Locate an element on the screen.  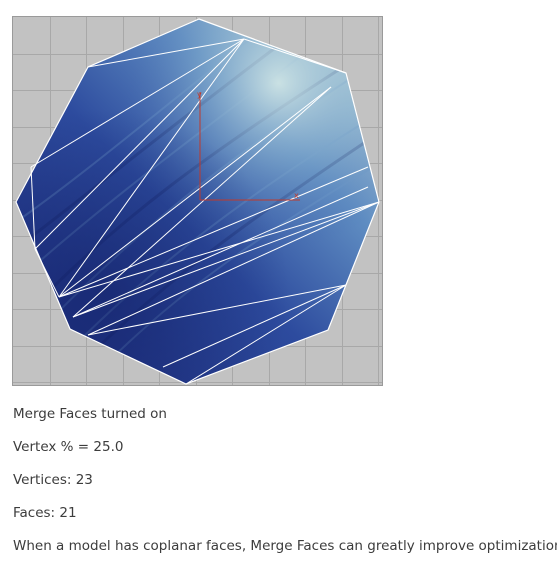
caption-merge-faces: Merge Faces turned on is located at coordinates (90, 414).